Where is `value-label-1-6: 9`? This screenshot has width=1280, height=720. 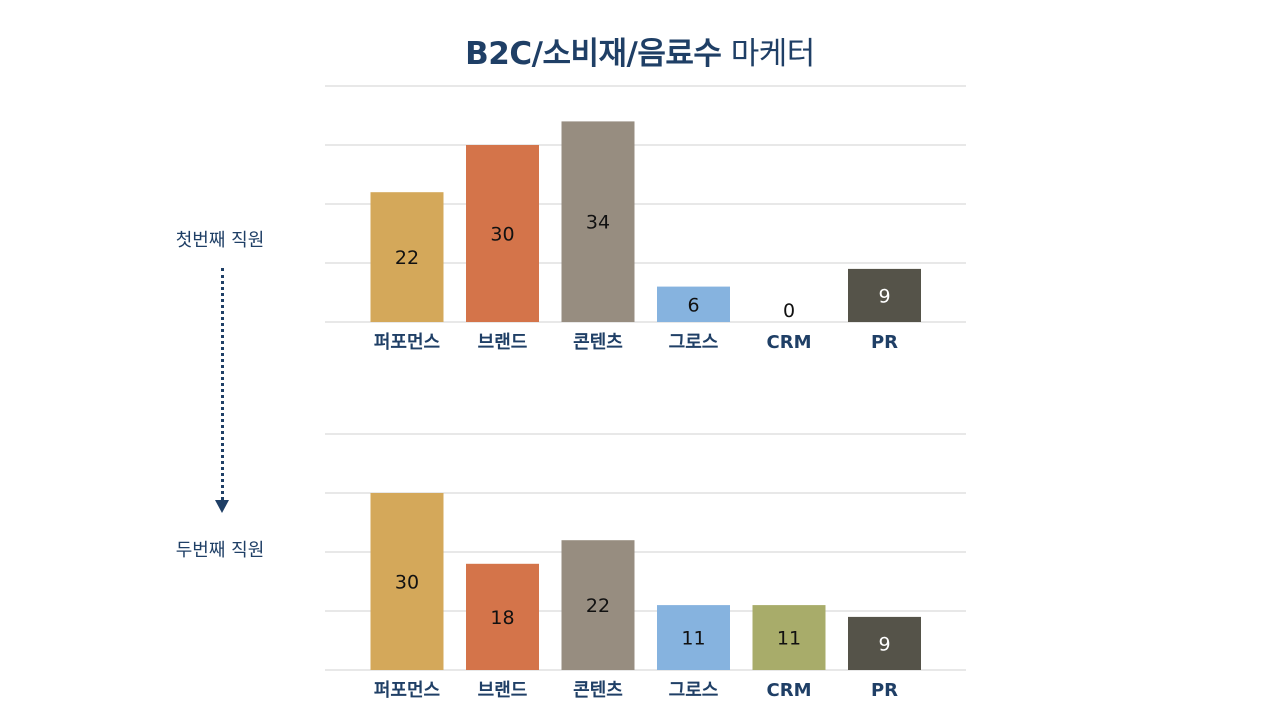
value-label-1-6: 9 is located at coordinates (884, 296).